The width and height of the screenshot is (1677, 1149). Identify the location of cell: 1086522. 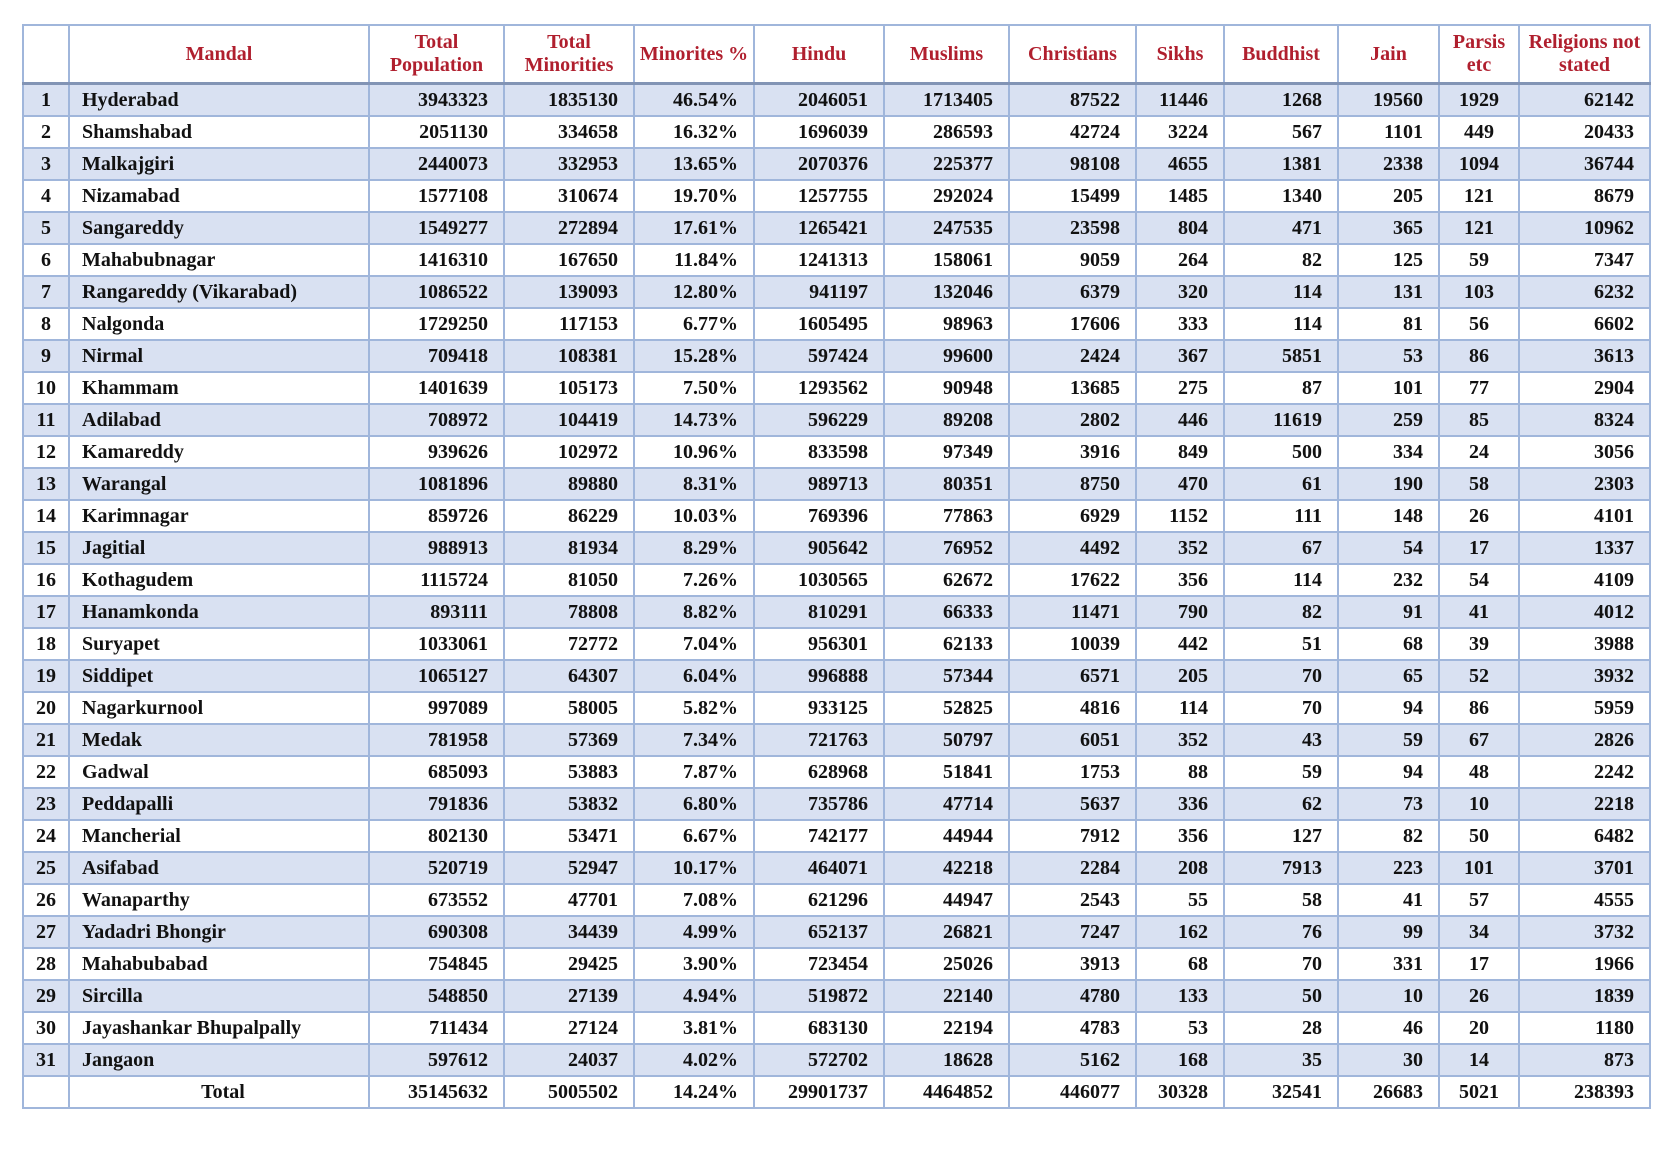
(436, 292).